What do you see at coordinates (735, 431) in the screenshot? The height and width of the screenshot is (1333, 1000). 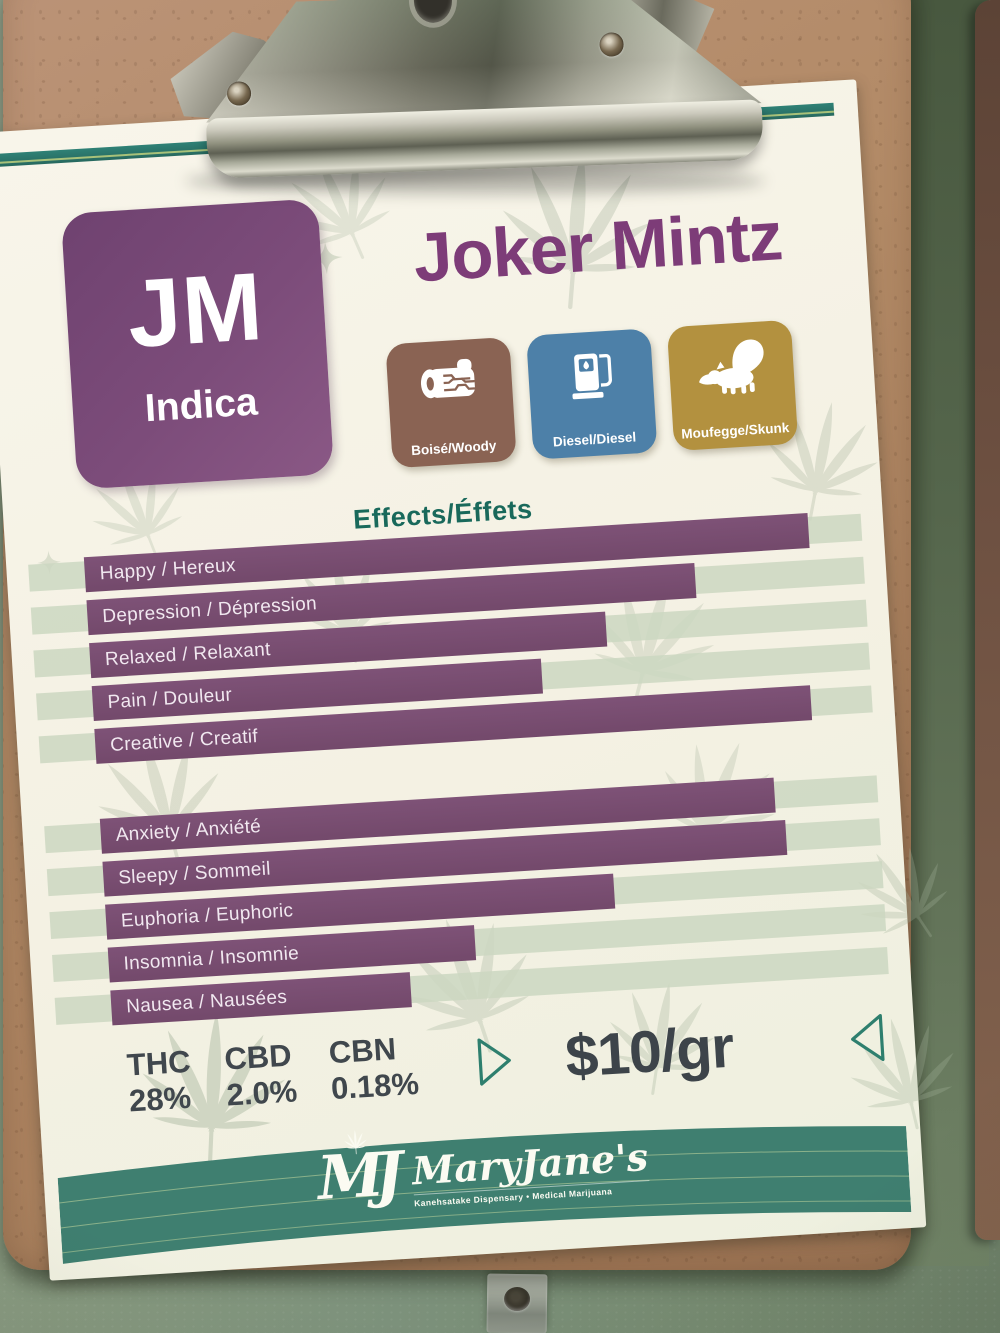 I see `flavor-label: Moufegge/Skunk` at bounding box center [735, 431].